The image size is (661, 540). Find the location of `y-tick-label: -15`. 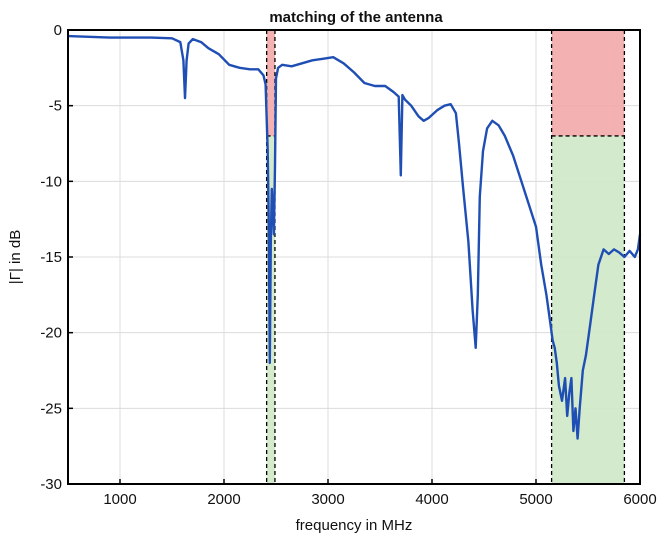

y-tick-label: -15 is located at coordinates (51, 257).